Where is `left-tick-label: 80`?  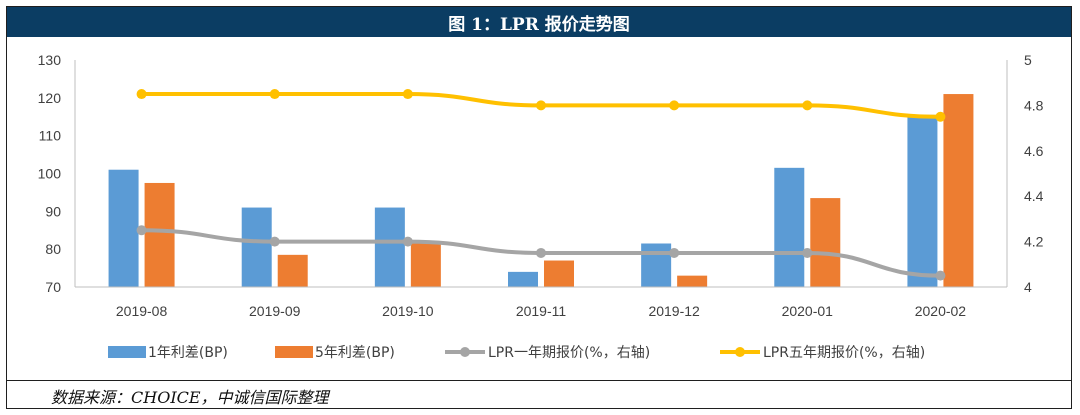
left-tick-label: 80 is located at coordinates (53, 249).